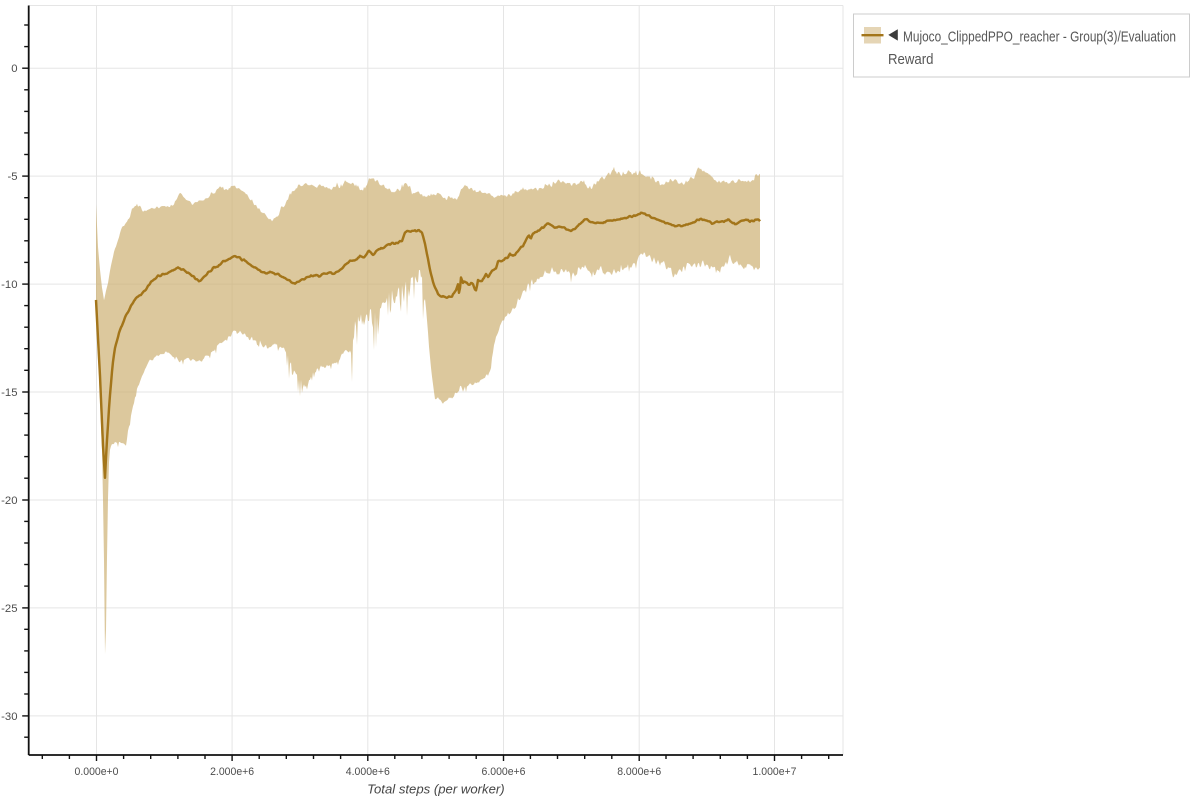 The width and height of the screenshot is (1200, 805). What do you see at coordinates (9, 609) in the screenshot?
I see `svg-text: -25` at bounding box center [9, 609].